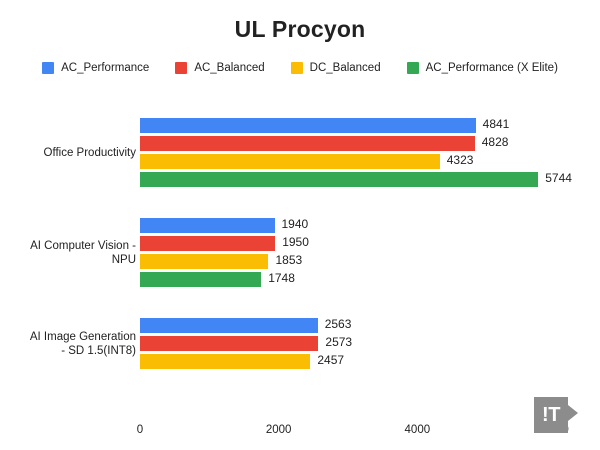 The height and width of the screenshot is (450, 600). What do you see at coordinates (295, 224) in the screenshot?
I see `bar-value-label: 1940` at bounding box center [295, 224].